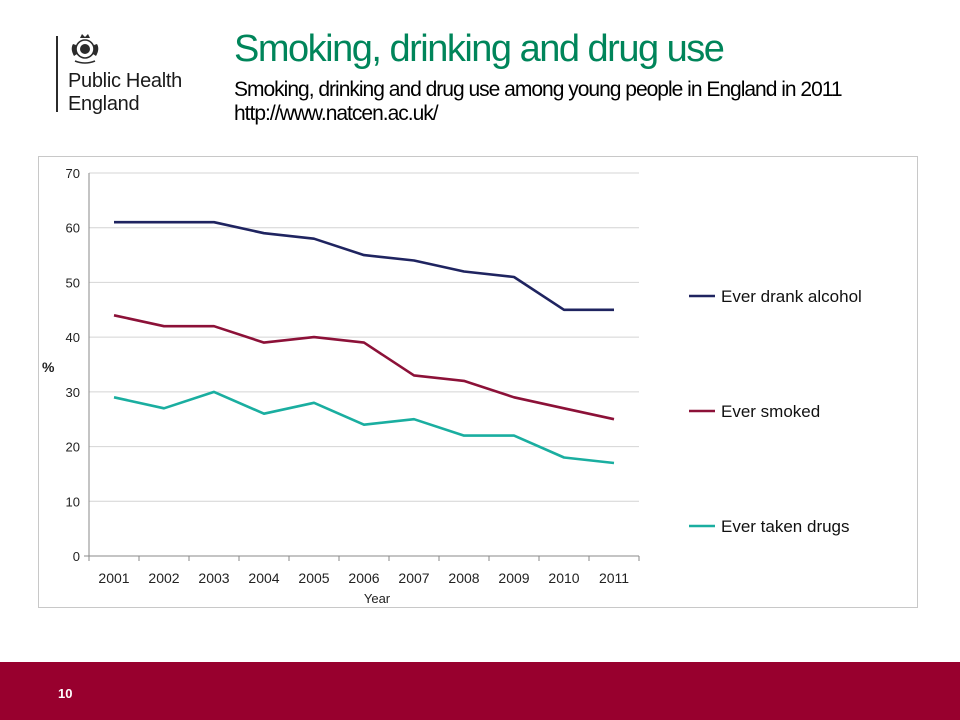  Describe the element at coordinates (65, 693) in the screenshot. I see `page-number: 10` at that location.